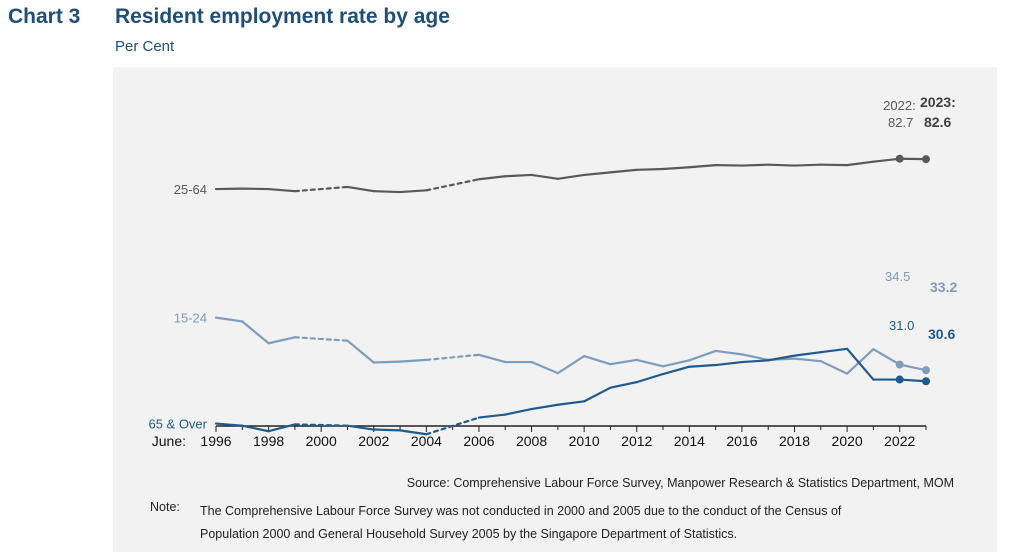 The width and height of the screenshot is (1022, 552). Describe the element at coordinates (901, 325) in the screenshot. I see `annotation-65-2022: 31.0` at that location.